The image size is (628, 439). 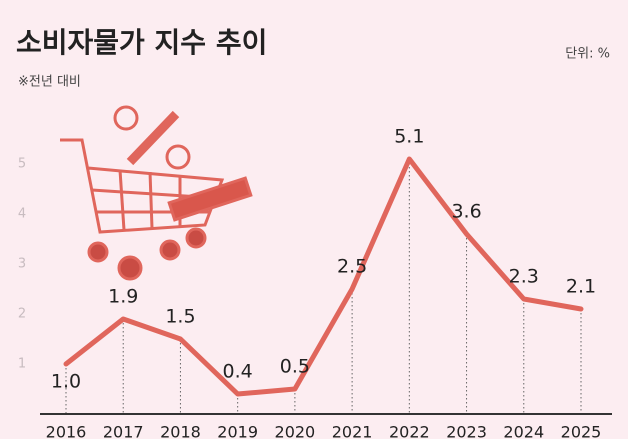 What do you see at coordinates (409, 431) in the screenshot?
I see `x-tick-label: 2022` at bounding box center [409, 431].